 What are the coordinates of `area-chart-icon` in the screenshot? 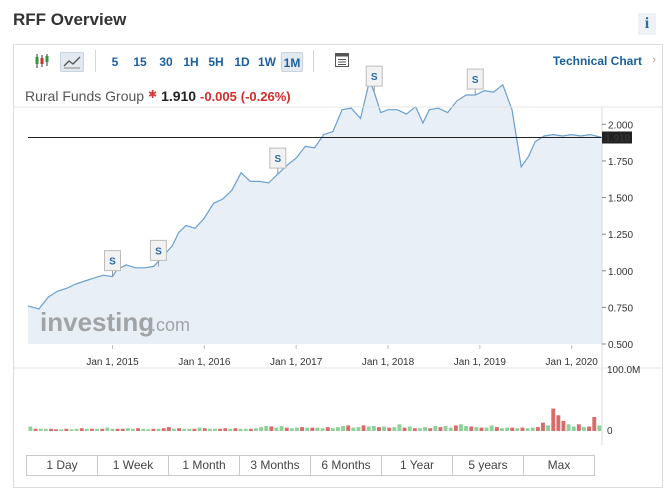 It's located at (72, 62).